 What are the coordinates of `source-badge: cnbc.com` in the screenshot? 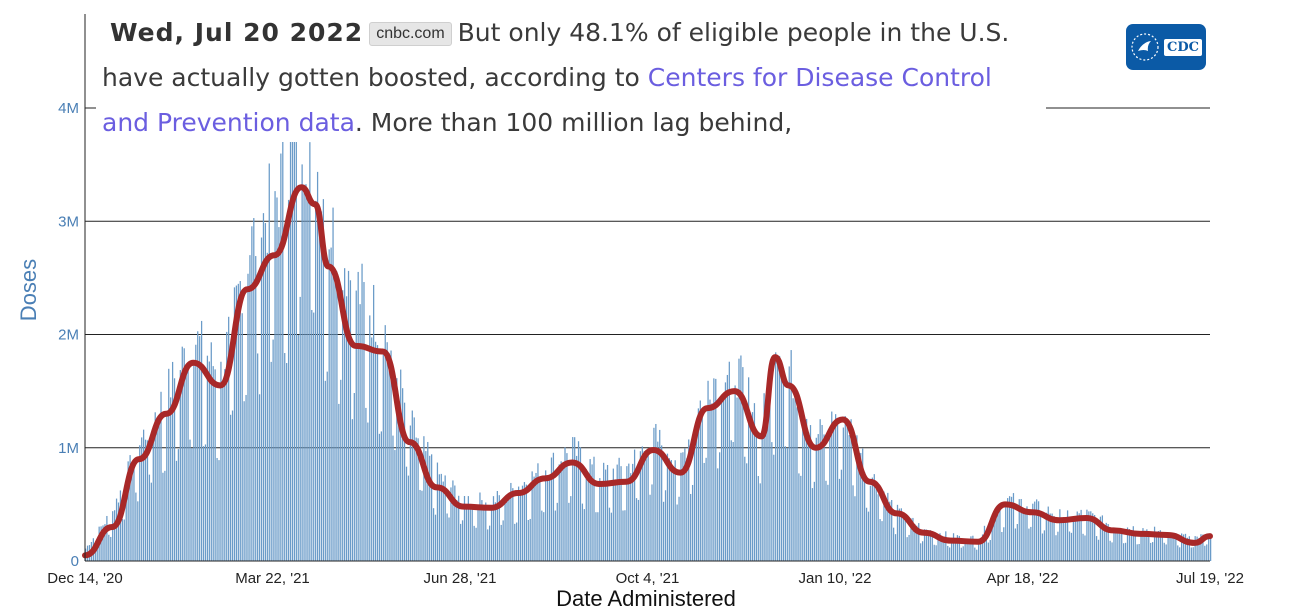 It's located at (410, 34).